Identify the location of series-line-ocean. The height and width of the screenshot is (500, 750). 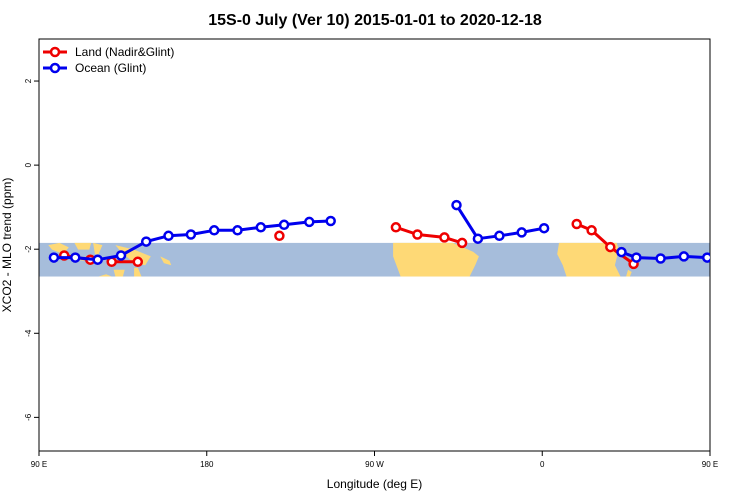
(665, 255).